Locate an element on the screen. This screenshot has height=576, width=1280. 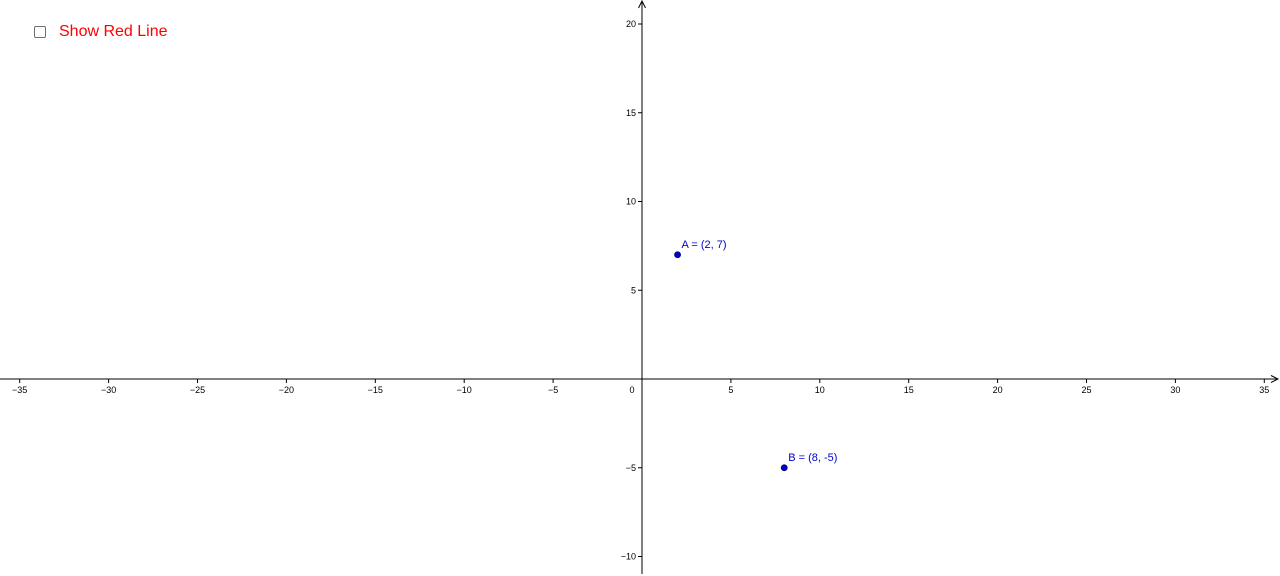
points-layer: A = (2, 7) B = (8, -5) is located at coordinates (755, 355).